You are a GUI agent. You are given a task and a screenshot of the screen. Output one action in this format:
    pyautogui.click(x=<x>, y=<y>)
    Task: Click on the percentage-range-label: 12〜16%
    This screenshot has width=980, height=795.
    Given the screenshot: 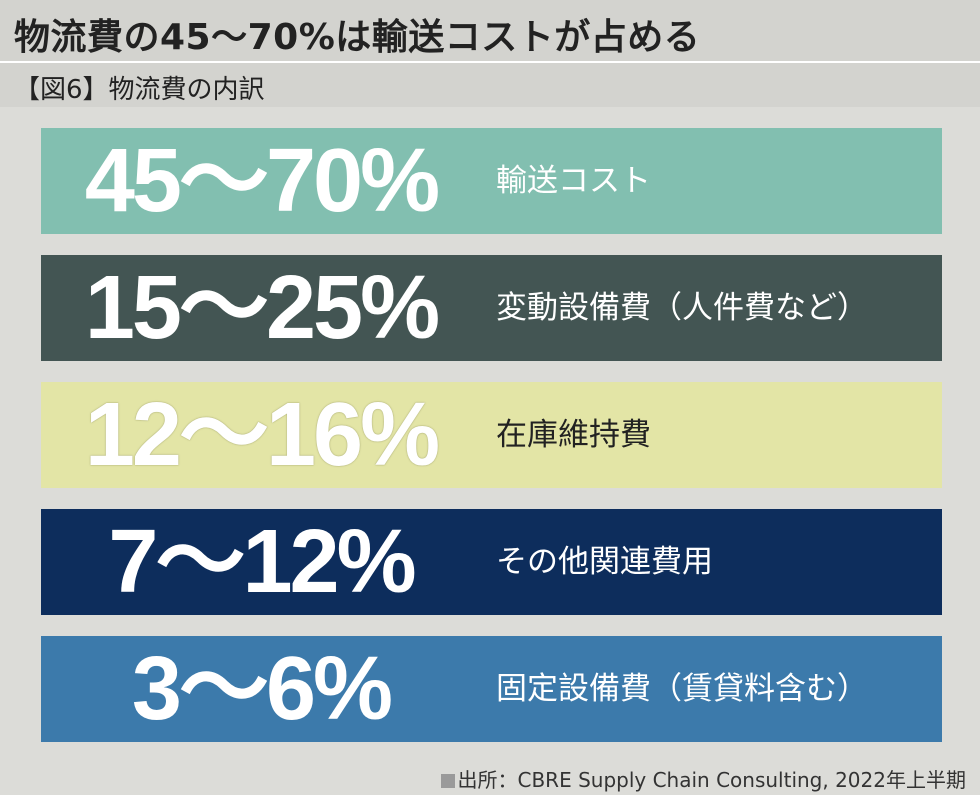 What is the action you would take?
    pyautogui.click(x=262, y=435)
    